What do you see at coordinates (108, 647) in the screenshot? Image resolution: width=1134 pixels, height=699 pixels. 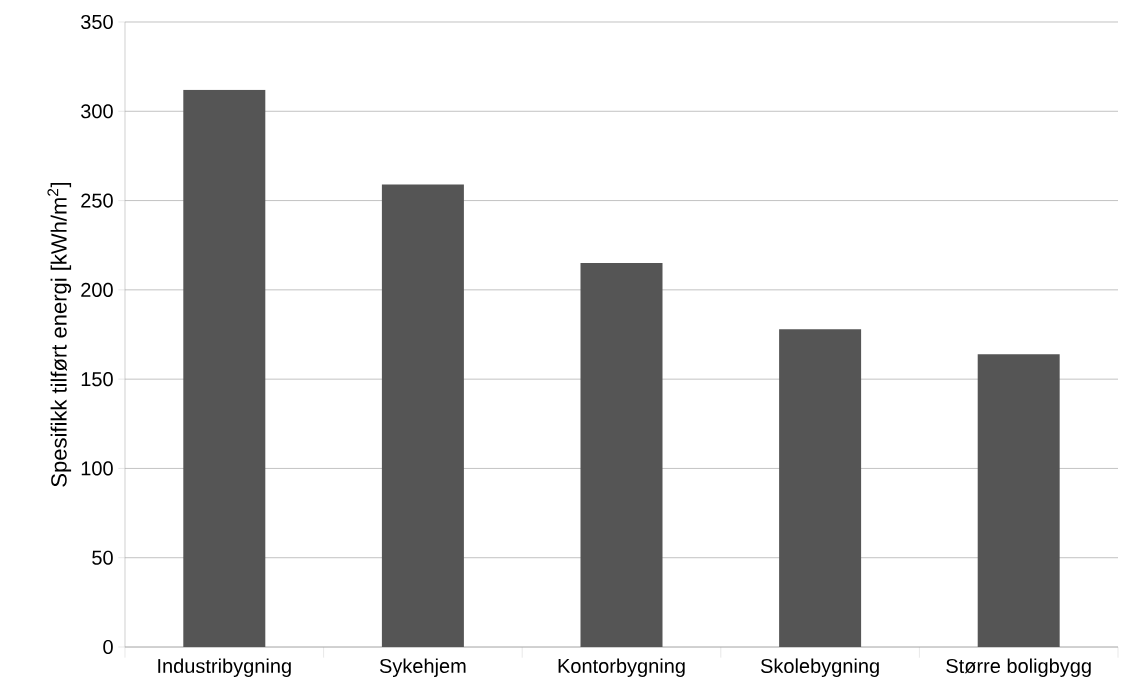 I see `y-tick-label: 0` at bounding box center [108, 647].